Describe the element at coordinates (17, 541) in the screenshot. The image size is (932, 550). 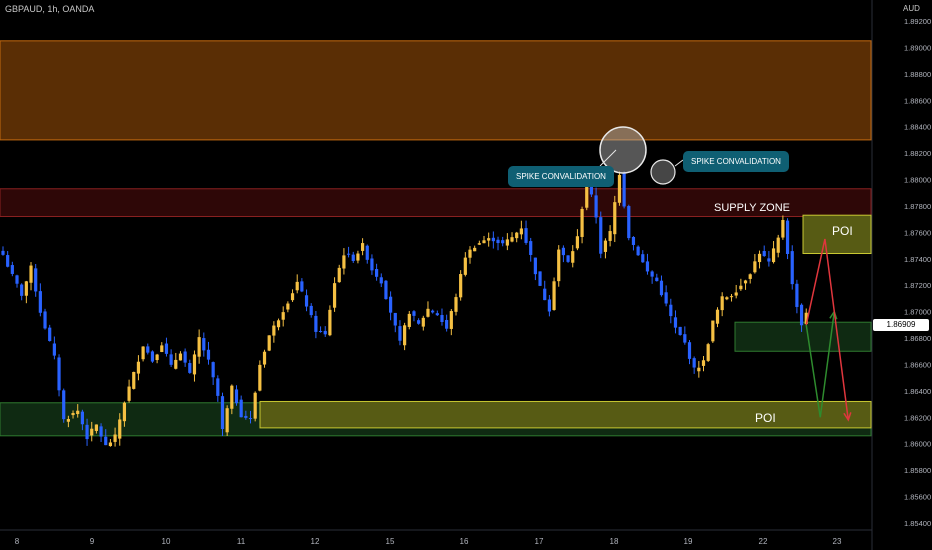
I see `time-tick-label: 8` at that location.